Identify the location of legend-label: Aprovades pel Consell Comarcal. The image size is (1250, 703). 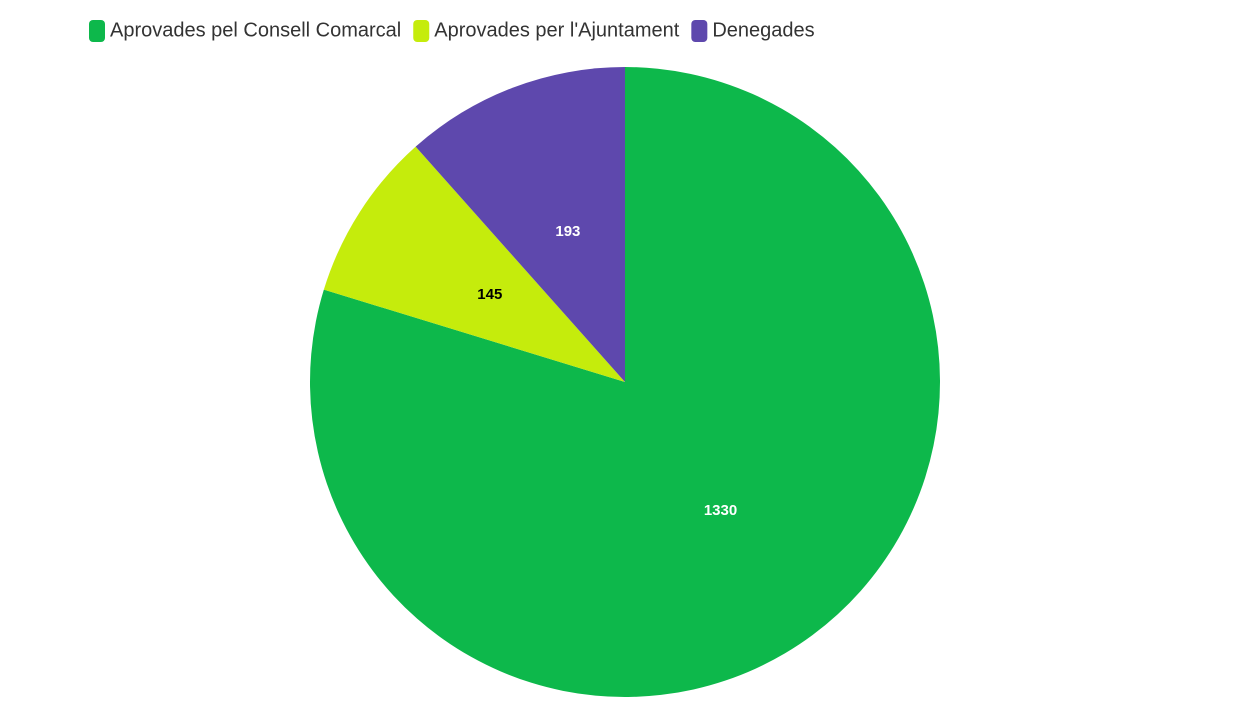
(255, 30).